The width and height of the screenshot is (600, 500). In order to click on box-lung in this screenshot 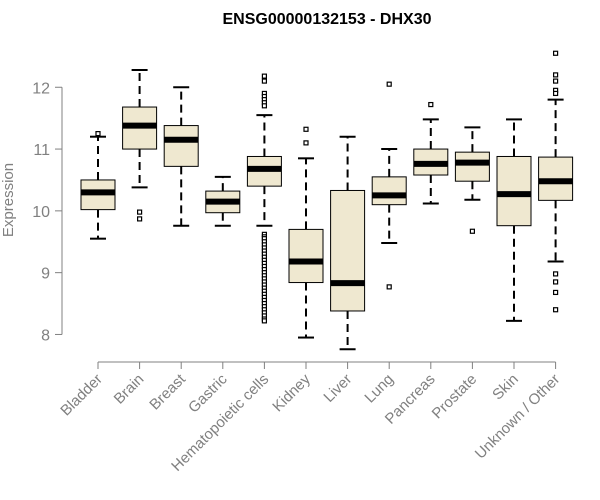, I will do `click(389, 185)`.